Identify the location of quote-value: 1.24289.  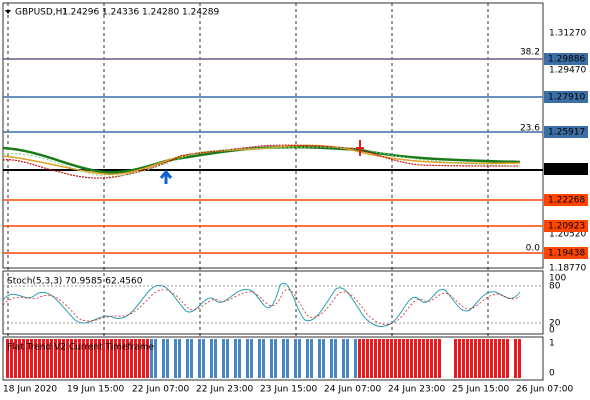
(200, 13).